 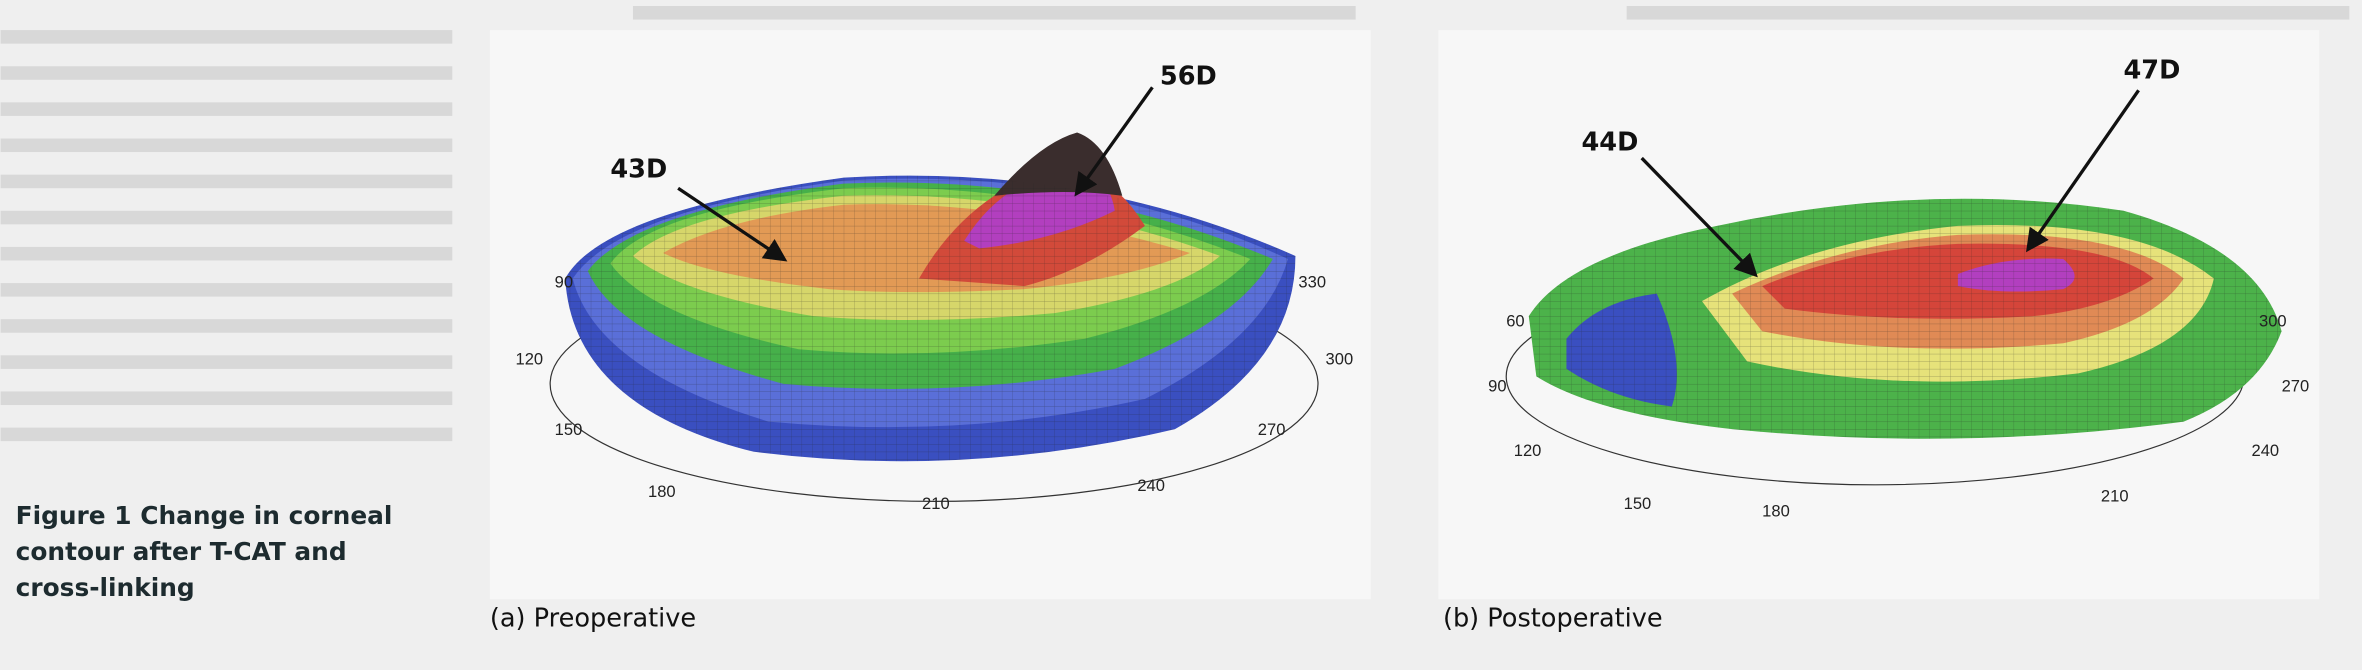 I want to click on caption-line: contour after T-CAT and, so click(x=181, y=551).